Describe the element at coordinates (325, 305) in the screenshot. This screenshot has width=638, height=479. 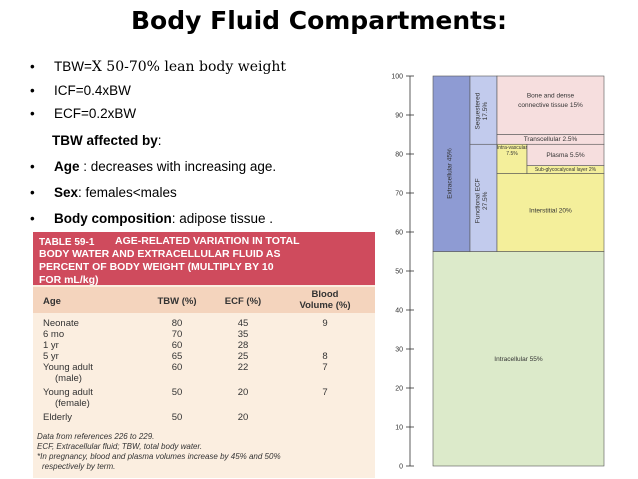
I see `col-blood-line2: Volume (%)` at that location.